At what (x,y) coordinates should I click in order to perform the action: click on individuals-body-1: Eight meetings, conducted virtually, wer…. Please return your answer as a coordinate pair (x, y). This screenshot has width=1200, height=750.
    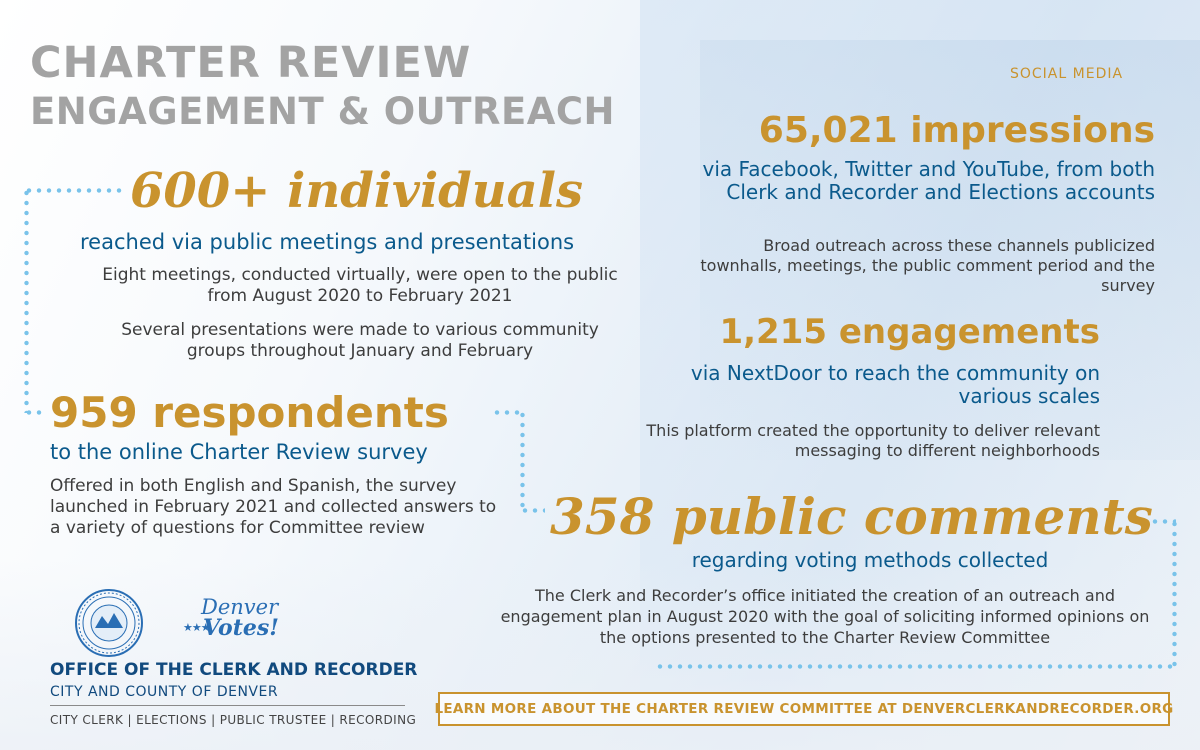
    Looking at the image, I should click on (360, 285).